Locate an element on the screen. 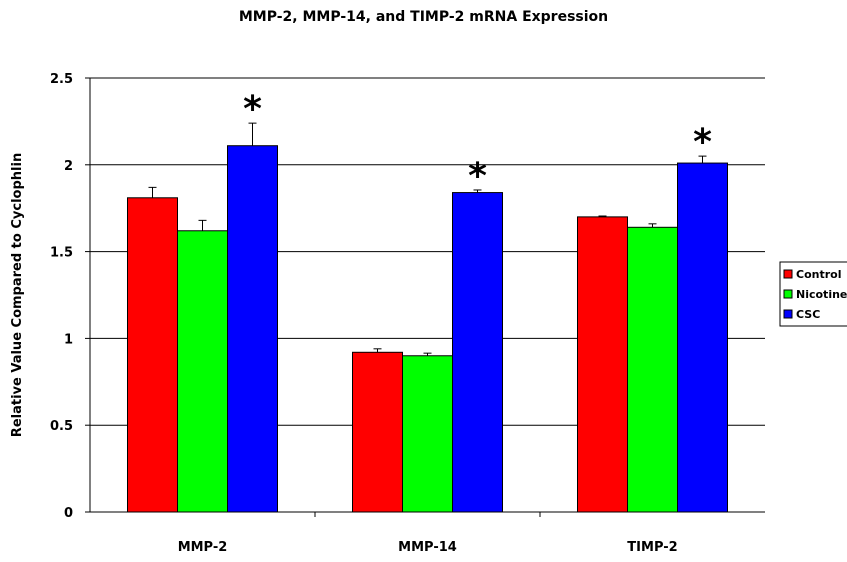  x-tick-label: MMP-2 is located at coordinates (203, 547).